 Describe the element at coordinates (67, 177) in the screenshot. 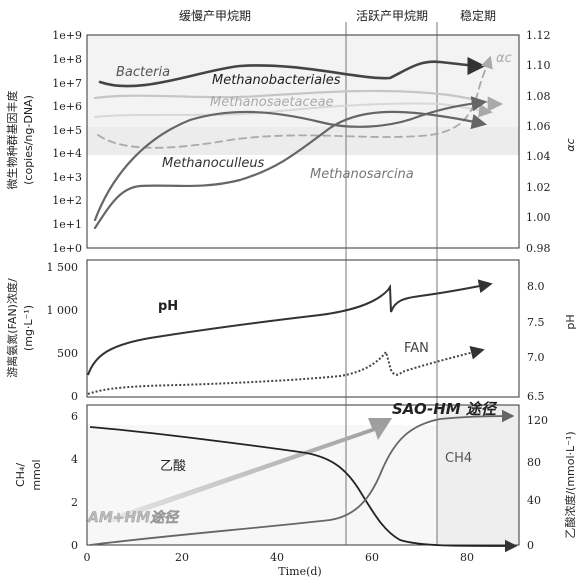

I see `top-left-tick-3: 1e+3` at that location.